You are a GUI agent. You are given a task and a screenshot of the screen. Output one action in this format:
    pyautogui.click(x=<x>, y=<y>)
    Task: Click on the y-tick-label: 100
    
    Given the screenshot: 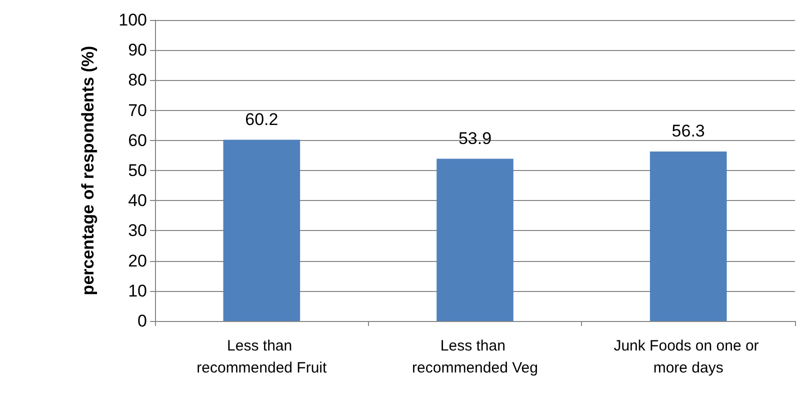 What is the action you would take?
    pyautogui.click(x=132, y=20)
    